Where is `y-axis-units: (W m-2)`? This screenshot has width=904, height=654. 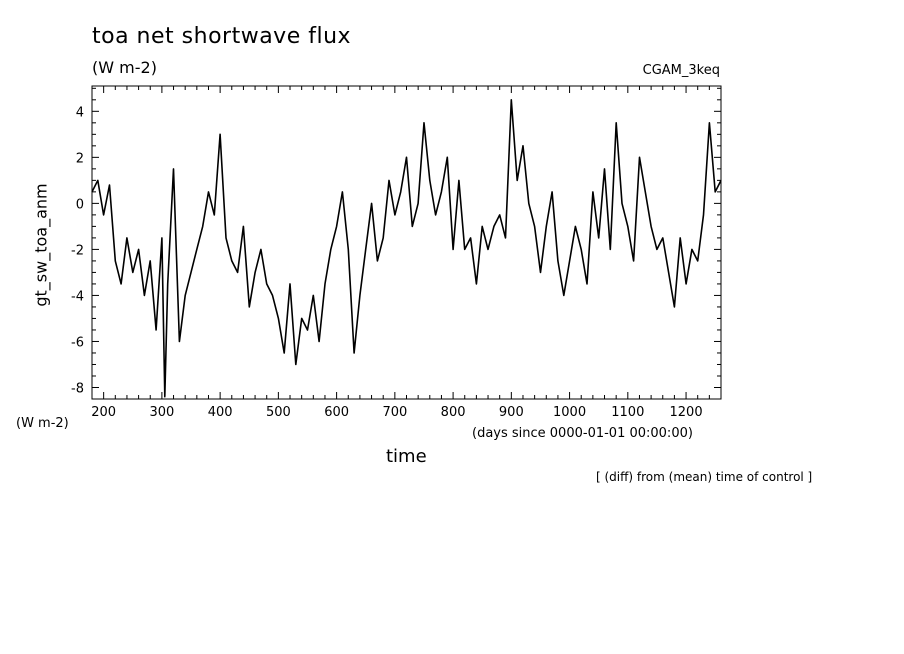
y-axis-units: (W m-2) is located at coordinates (42, 423).